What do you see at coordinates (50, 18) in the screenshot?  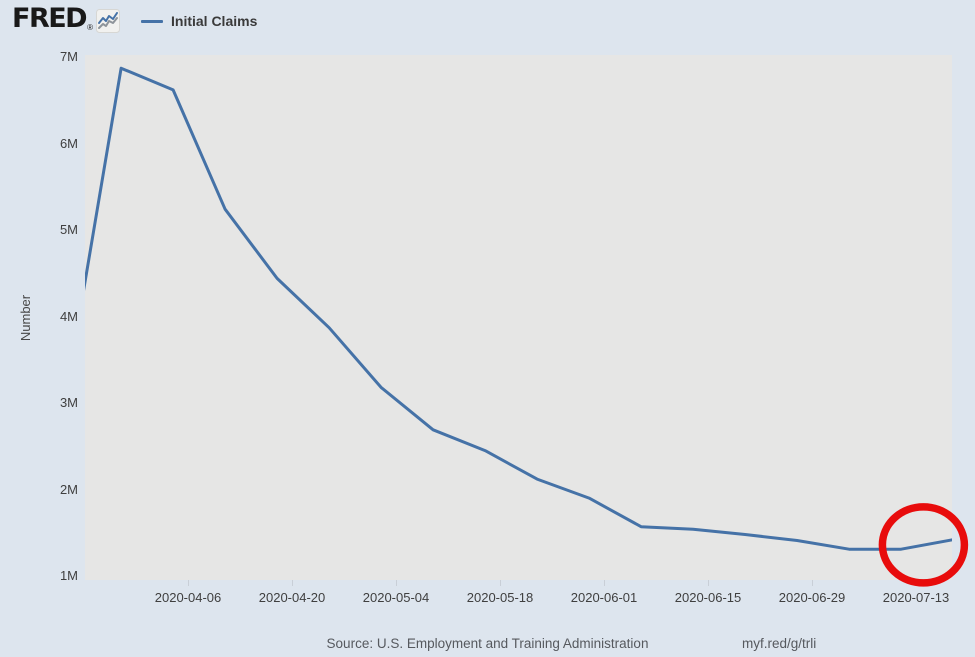 I see `fred-logo-text: FRED` at bounding box center [50, 18].